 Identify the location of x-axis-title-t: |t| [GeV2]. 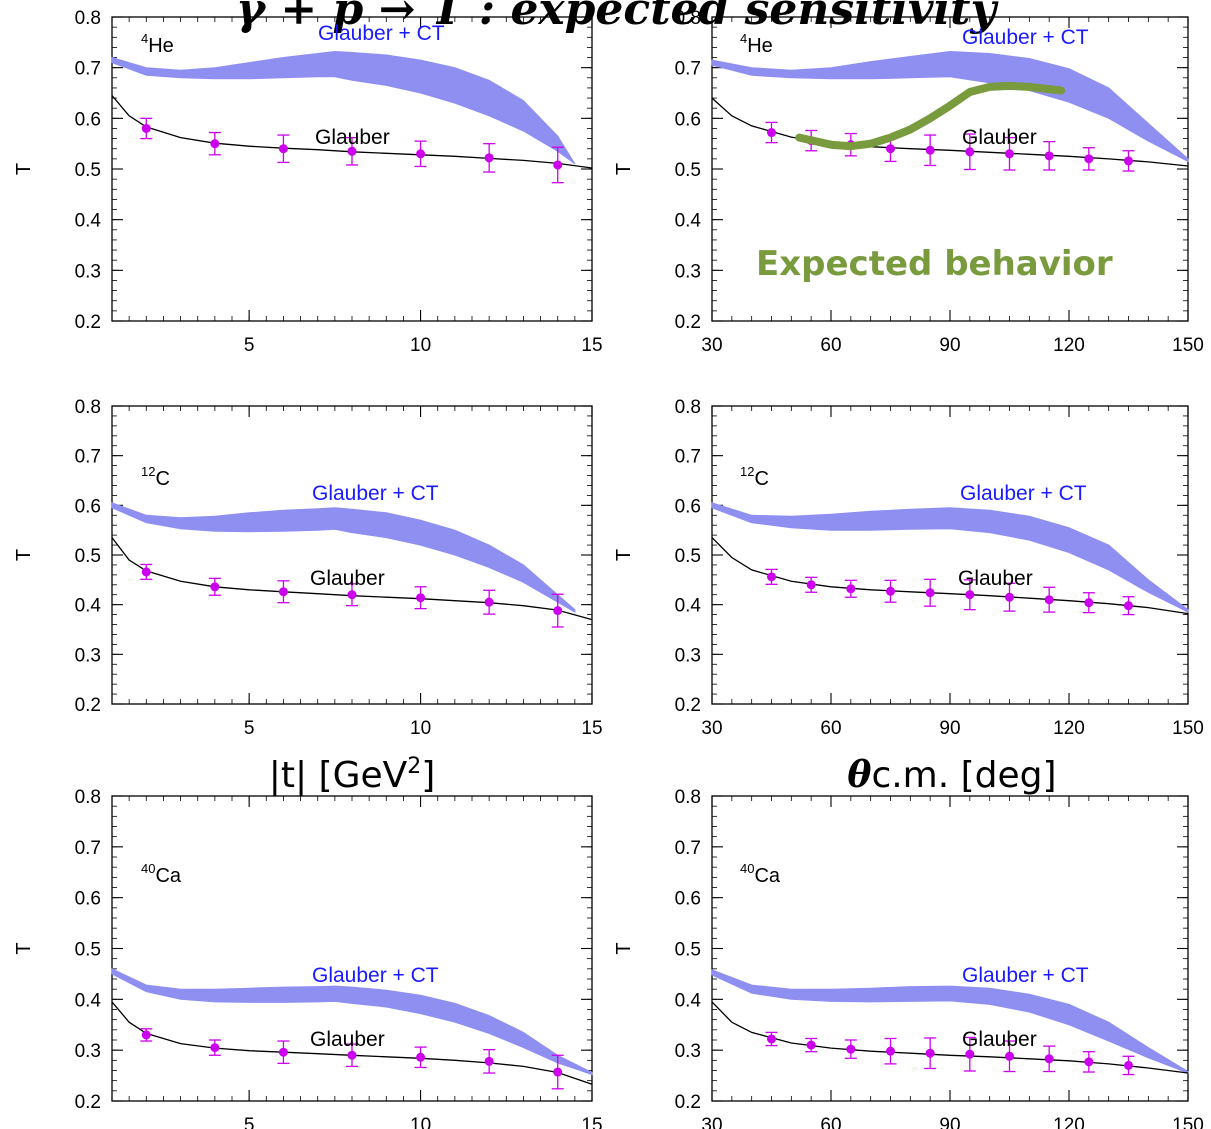
(352, 775).